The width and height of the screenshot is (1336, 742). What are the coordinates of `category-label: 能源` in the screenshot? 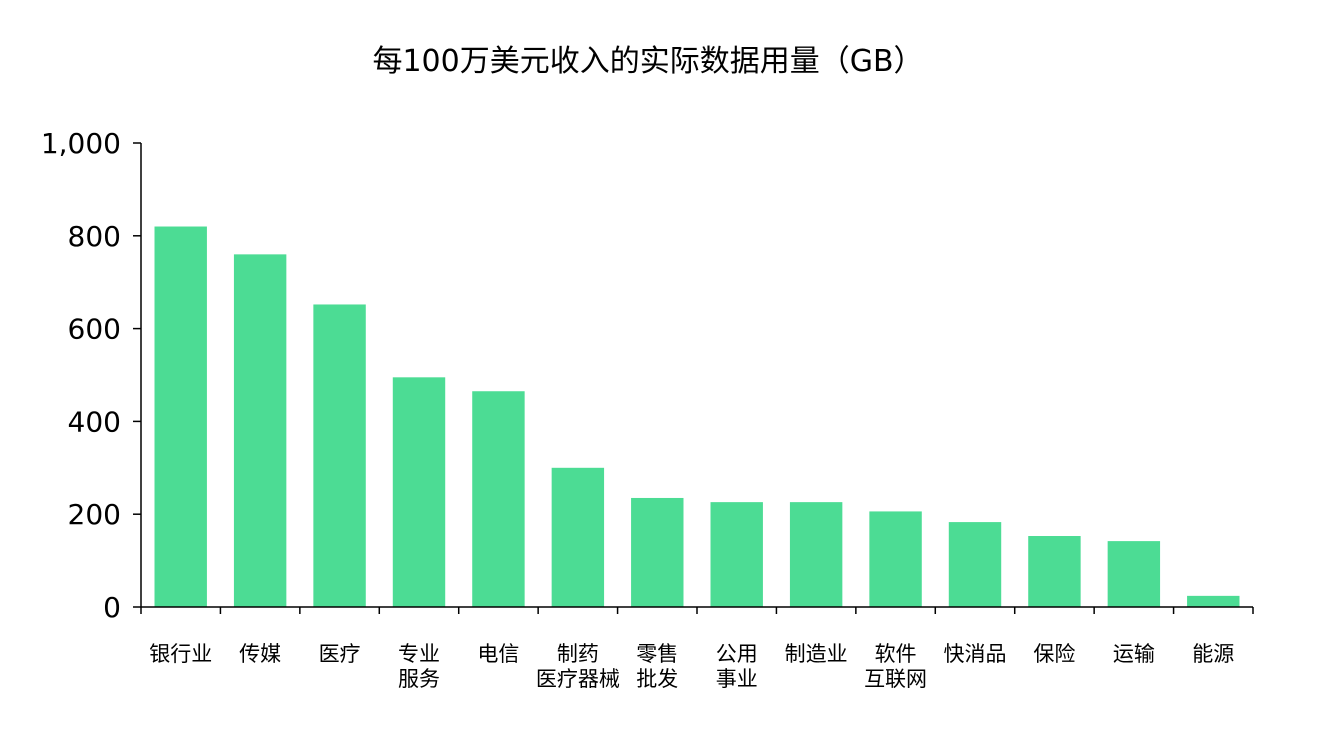 It's located at (1213, 654).